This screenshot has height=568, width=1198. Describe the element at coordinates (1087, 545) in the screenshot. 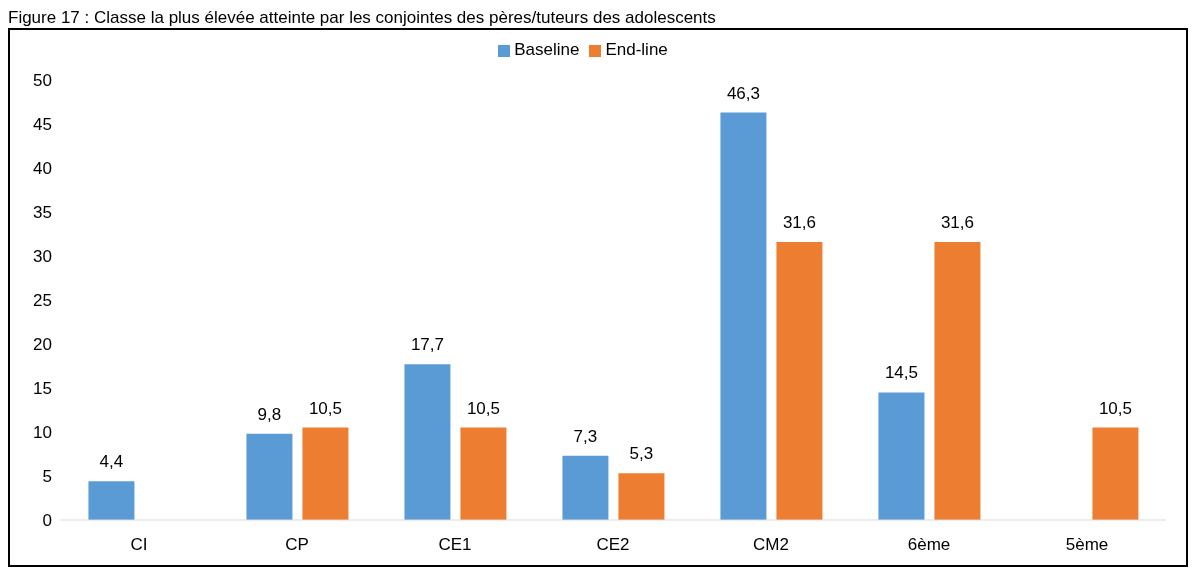

I see `x-tick-label: 5ème` at that location.